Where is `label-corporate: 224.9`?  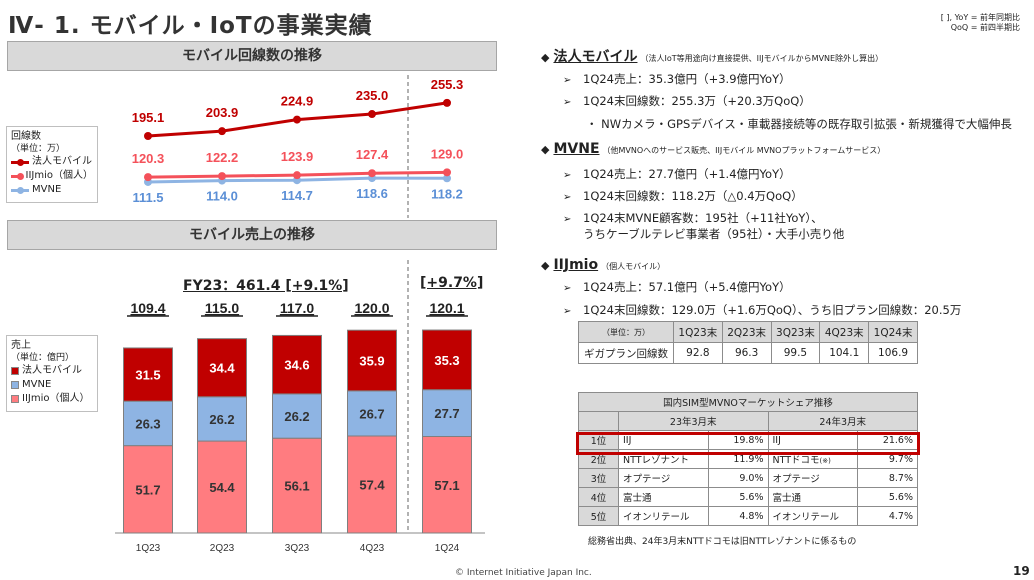
label-corporate: 224.9 is located at coordinates (297, 101).